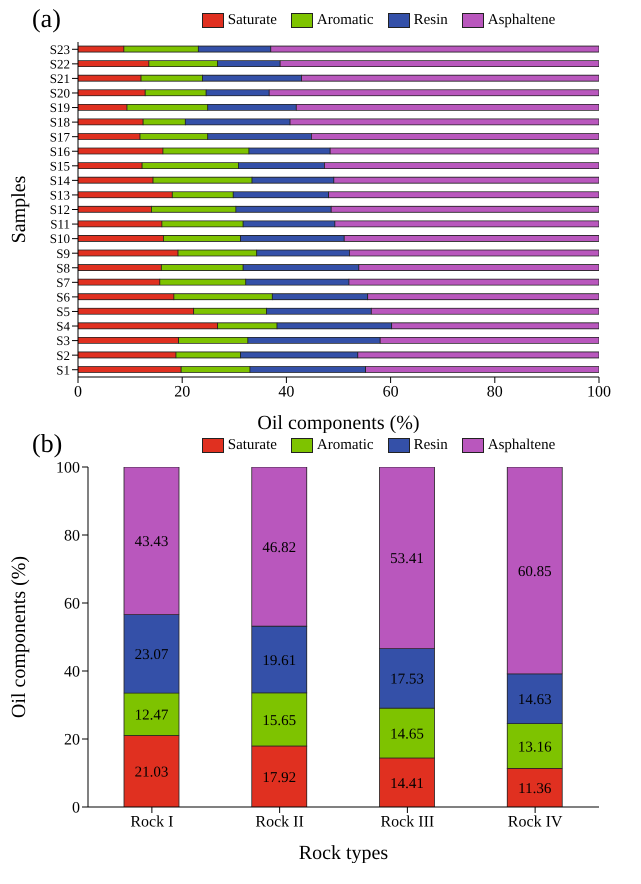 The image size is (641, 884). I want to click on x-tick-label: Rock II, so click(279, 821).